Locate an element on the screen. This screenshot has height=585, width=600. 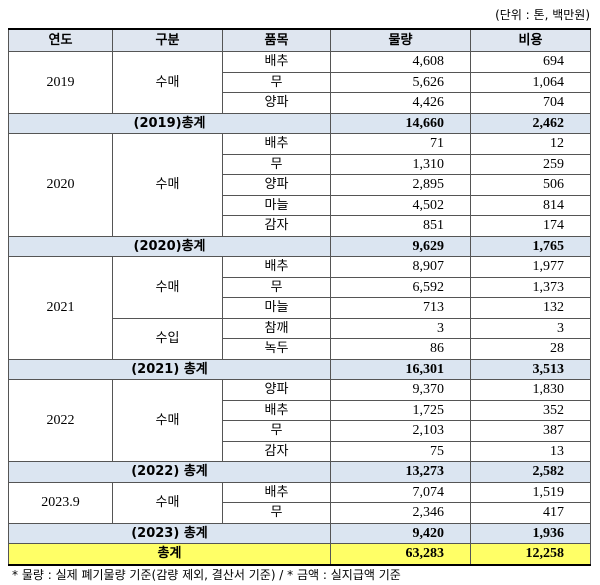
total-label: 총계 is located at coordinates (169, 554).